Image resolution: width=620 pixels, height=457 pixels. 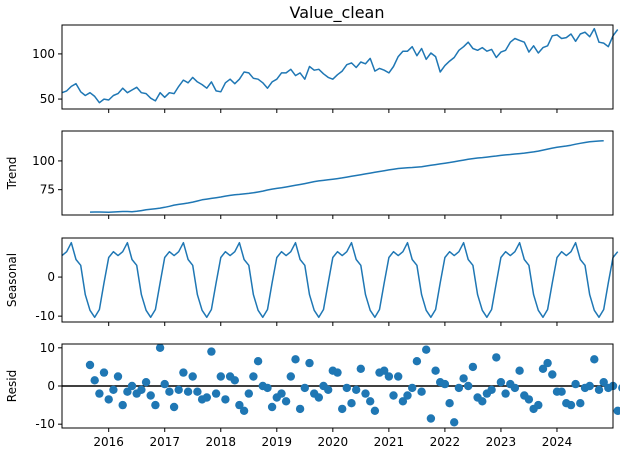 What do you see at coordinates (108, 442) in the screenshot?
I see `x-tick-label-2016: 2016` at bounding box center [108, 442].